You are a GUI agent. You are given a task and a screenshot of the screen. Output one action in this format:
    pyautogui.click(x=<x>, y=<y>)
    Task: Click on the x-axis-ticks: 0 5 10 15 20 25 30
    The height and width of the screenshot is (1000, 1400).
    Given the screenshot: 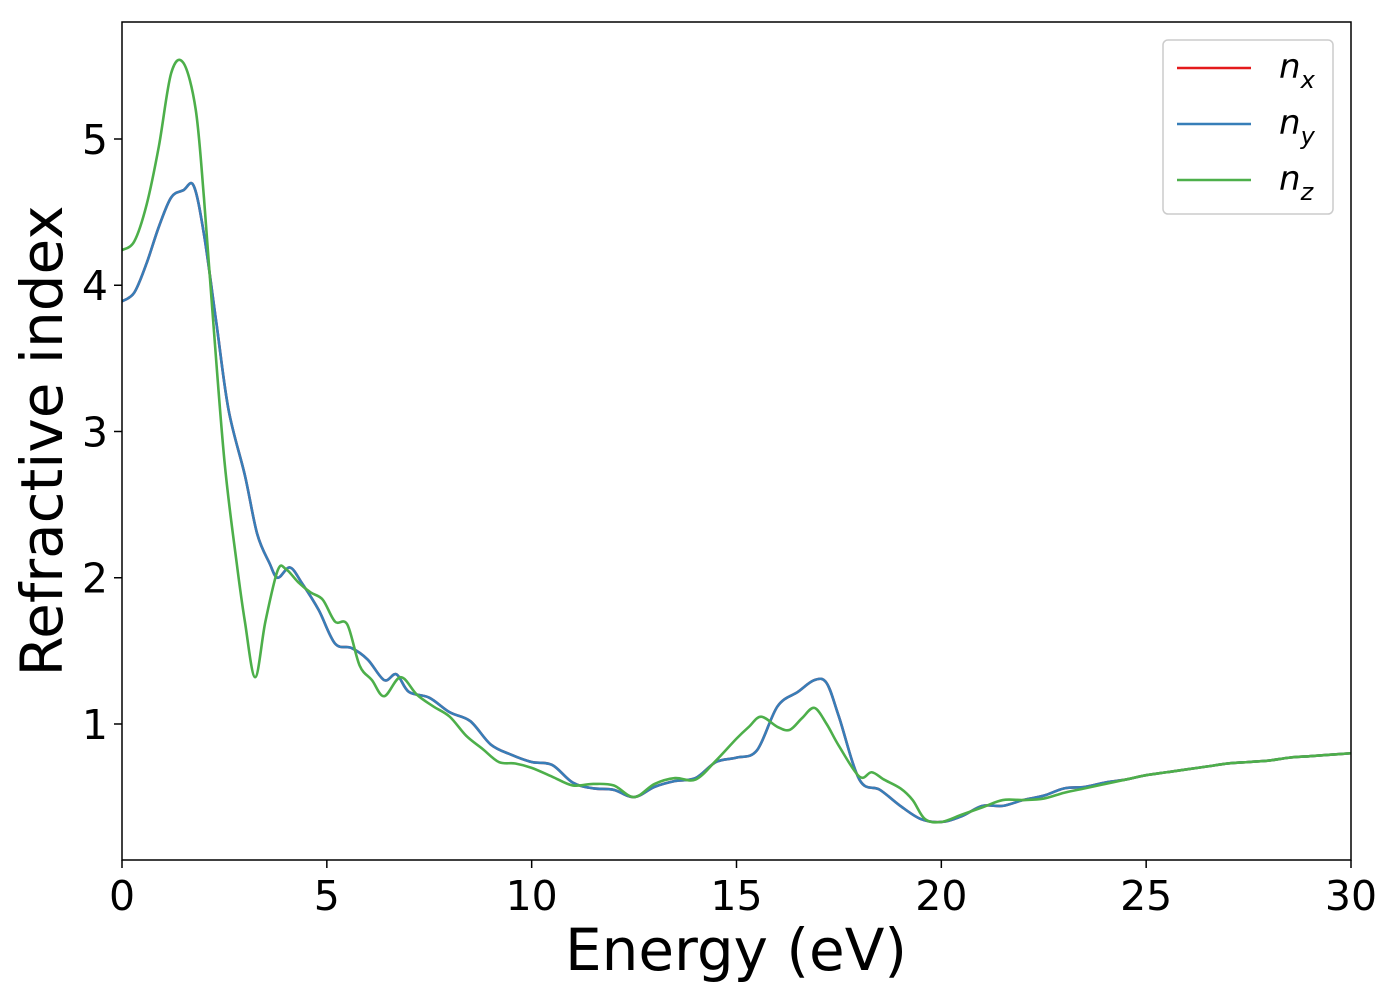 What is the action you would take?
    pyautogui.click(x=743, y=890)
    